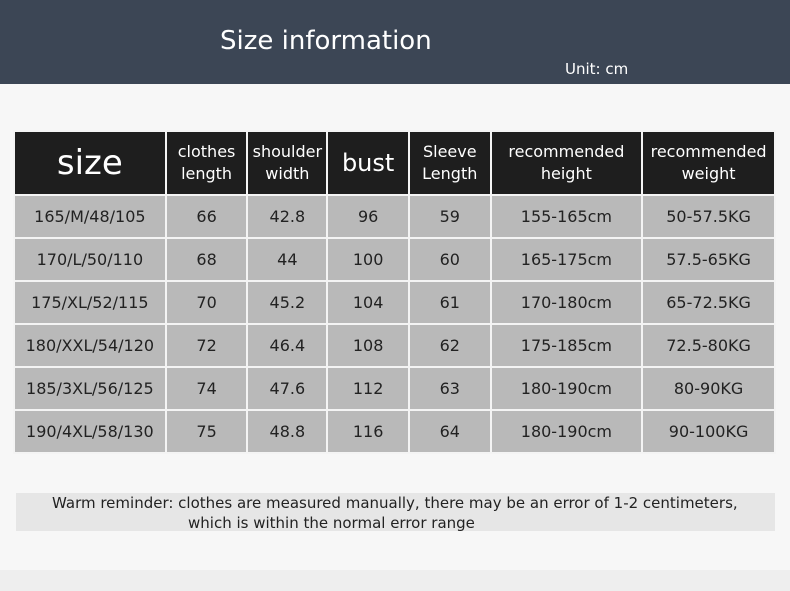  Describe the element at coordinates (368, 163) in the screenshot. I see `column-header: bust` at that location.